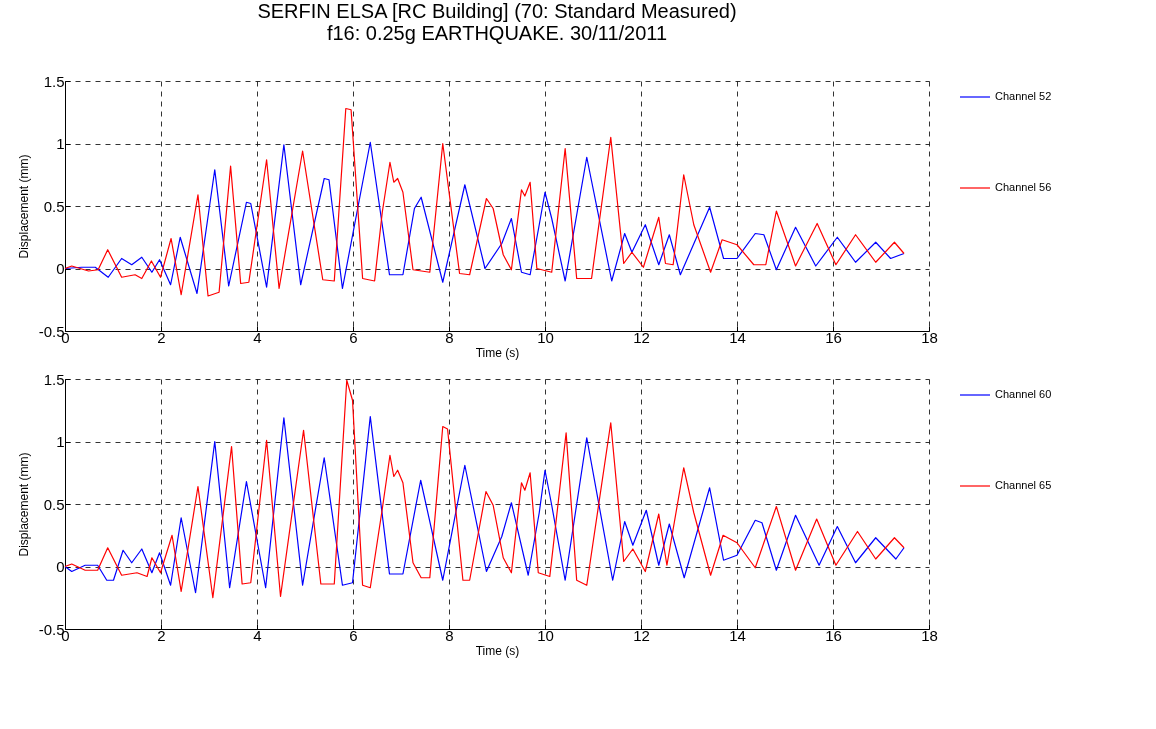 The height and width of the screenshot is (729, 1156). What do you see at coordinates (1023, 485) in the screenshot?
I see `legend-label: Channel 65` at bounding box center [1023, 485].